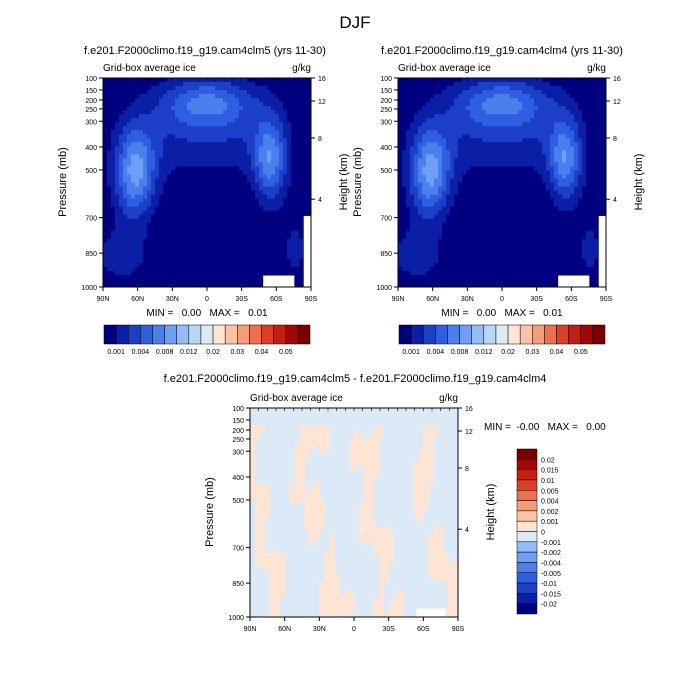 The image size is (700, 700). Describe the element at coordinates (241, 299) in the screenshot. I see `x-tick-label: 30S` at that location.